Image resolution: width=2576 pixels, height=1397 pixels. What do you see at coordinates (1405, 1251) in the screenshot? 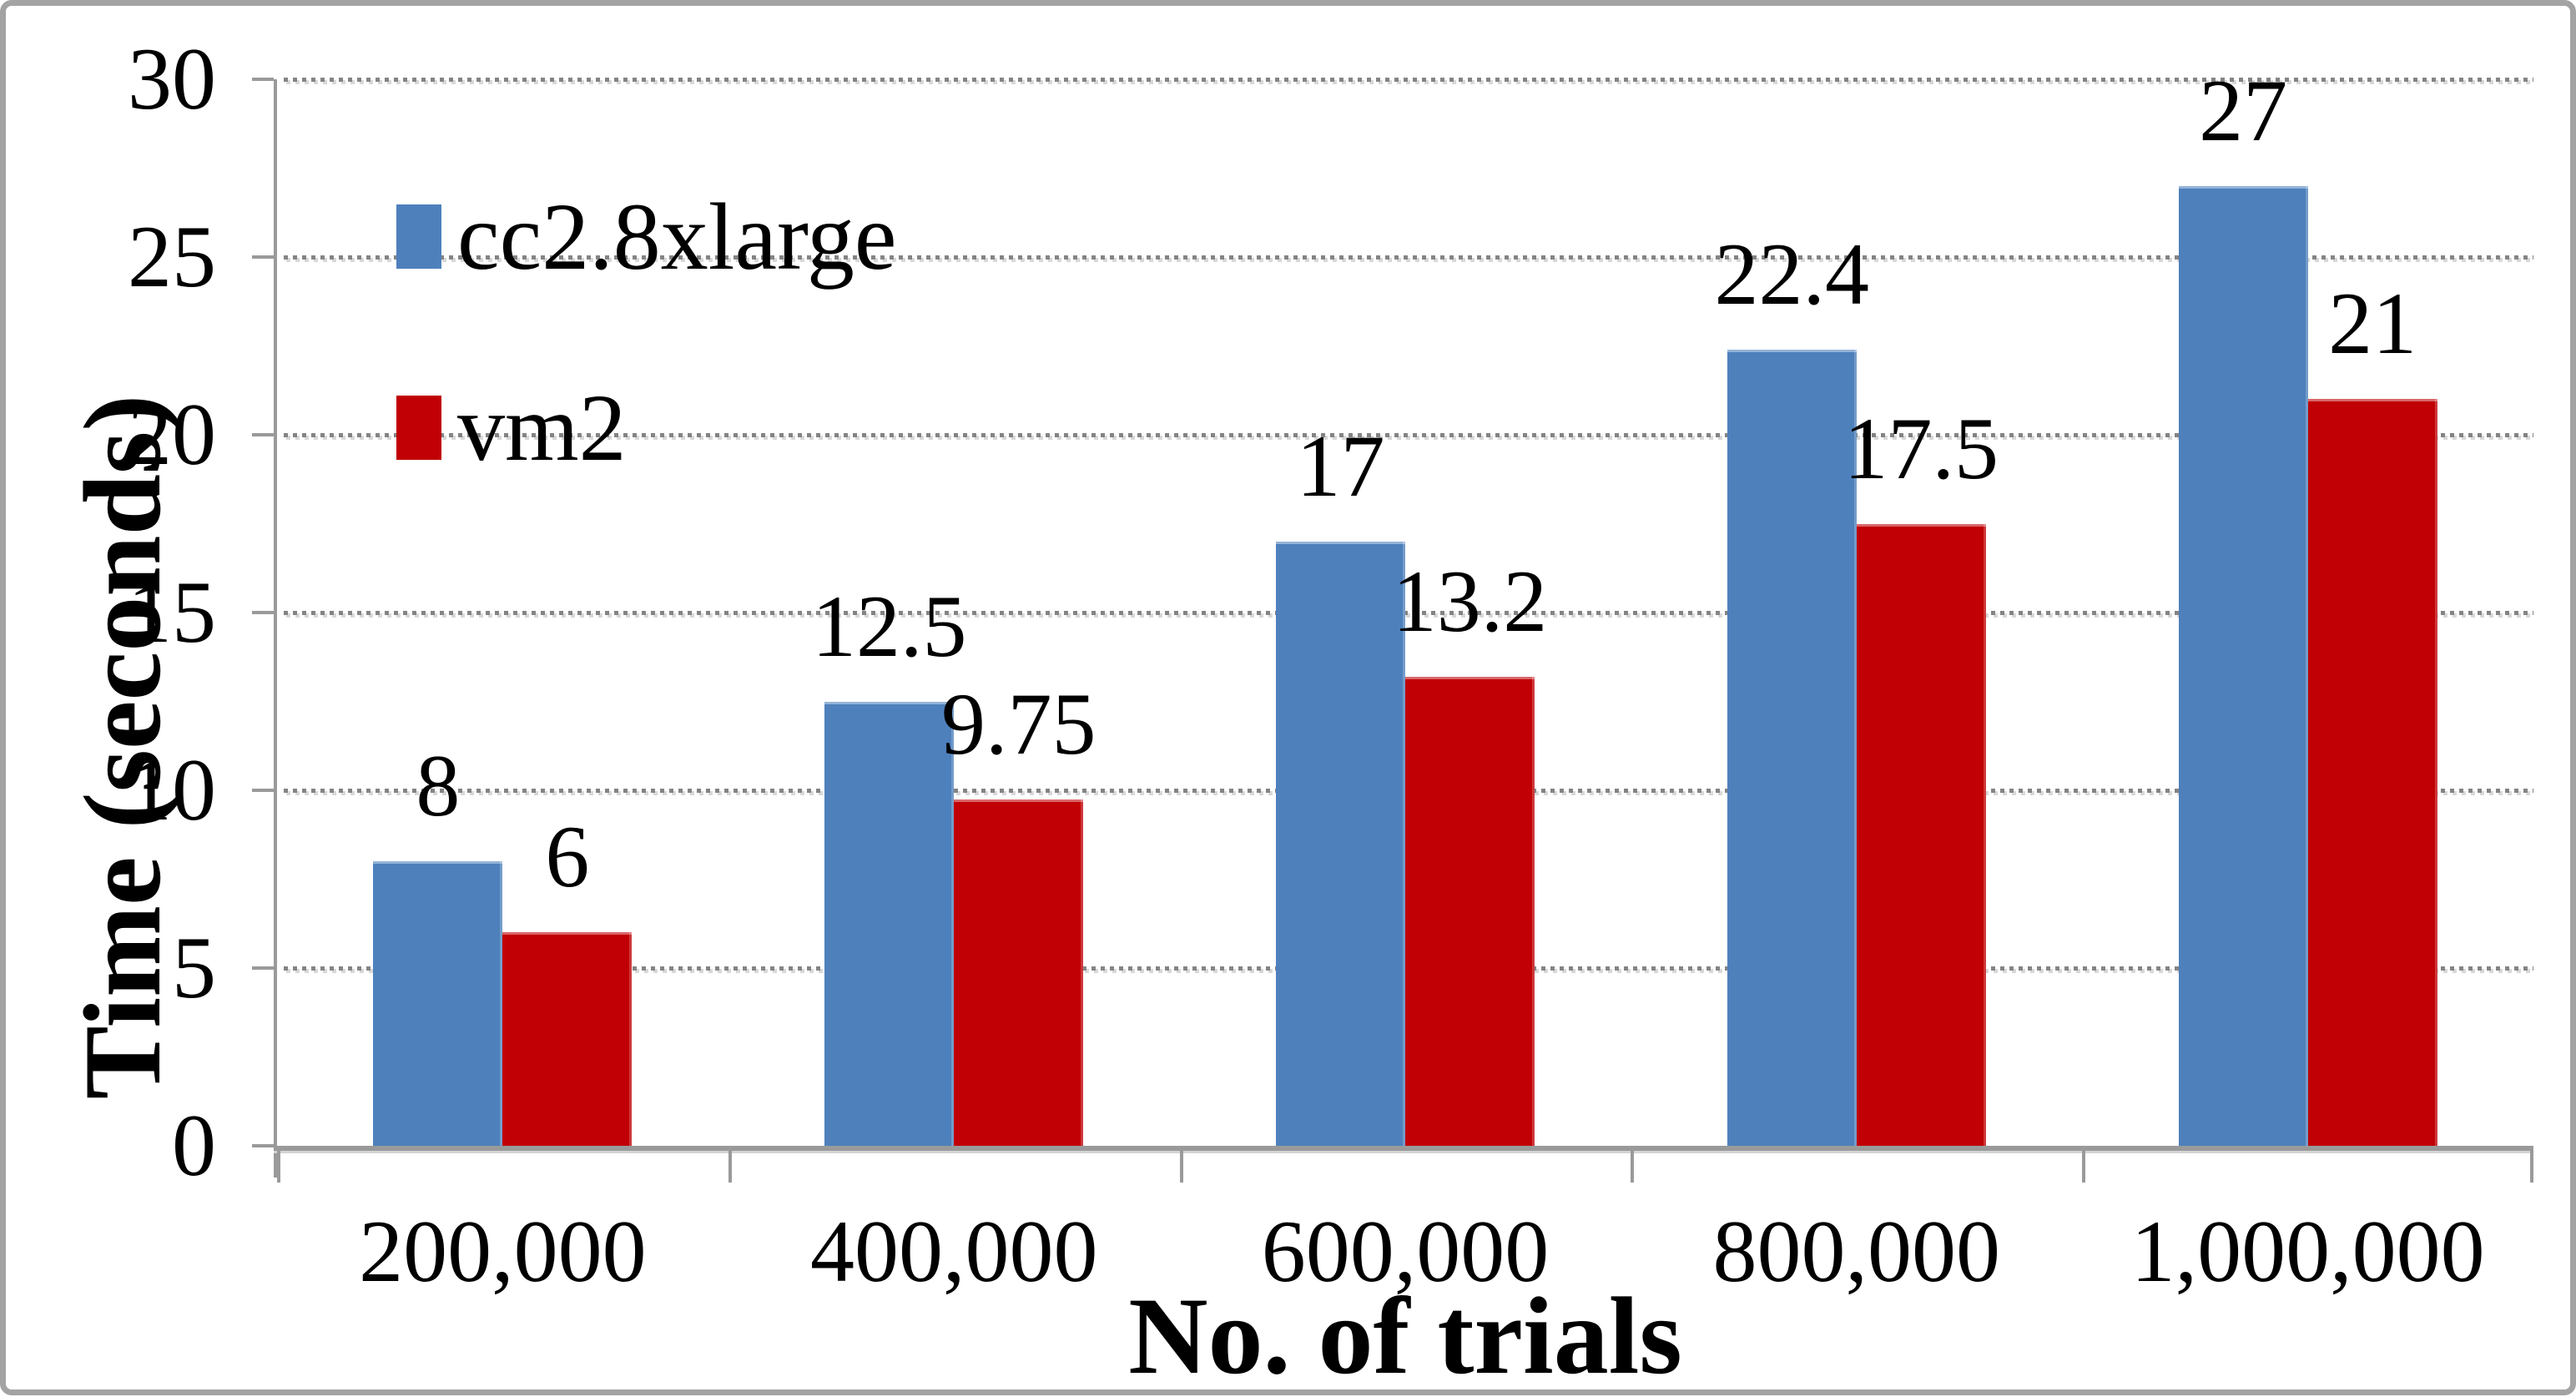
I see `x-tick-label: 600,000` at bounding box center [1405, 1251].